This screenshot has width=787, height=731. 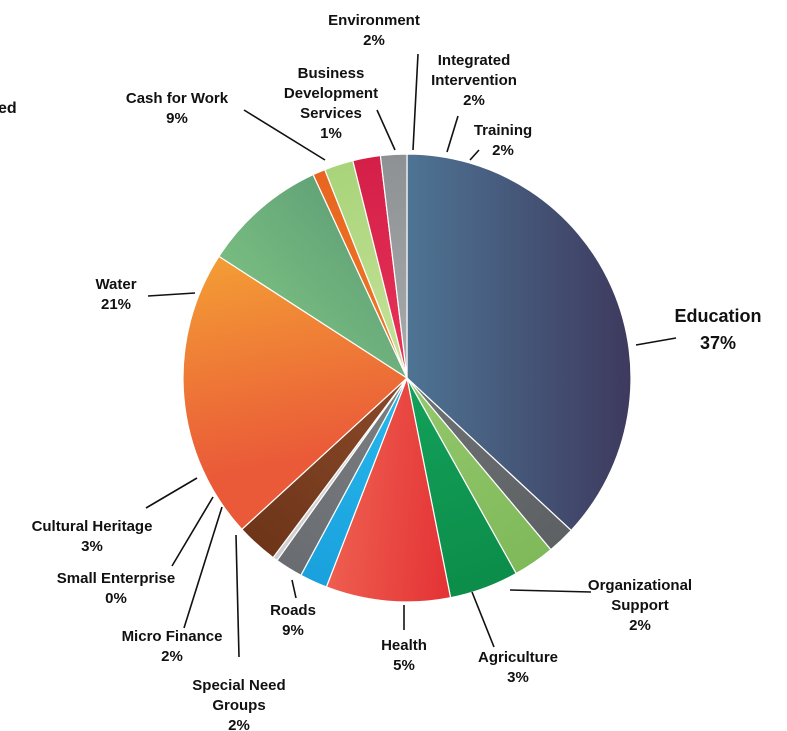 I want to click on pie-slice-training, so click(x=393, y=266).